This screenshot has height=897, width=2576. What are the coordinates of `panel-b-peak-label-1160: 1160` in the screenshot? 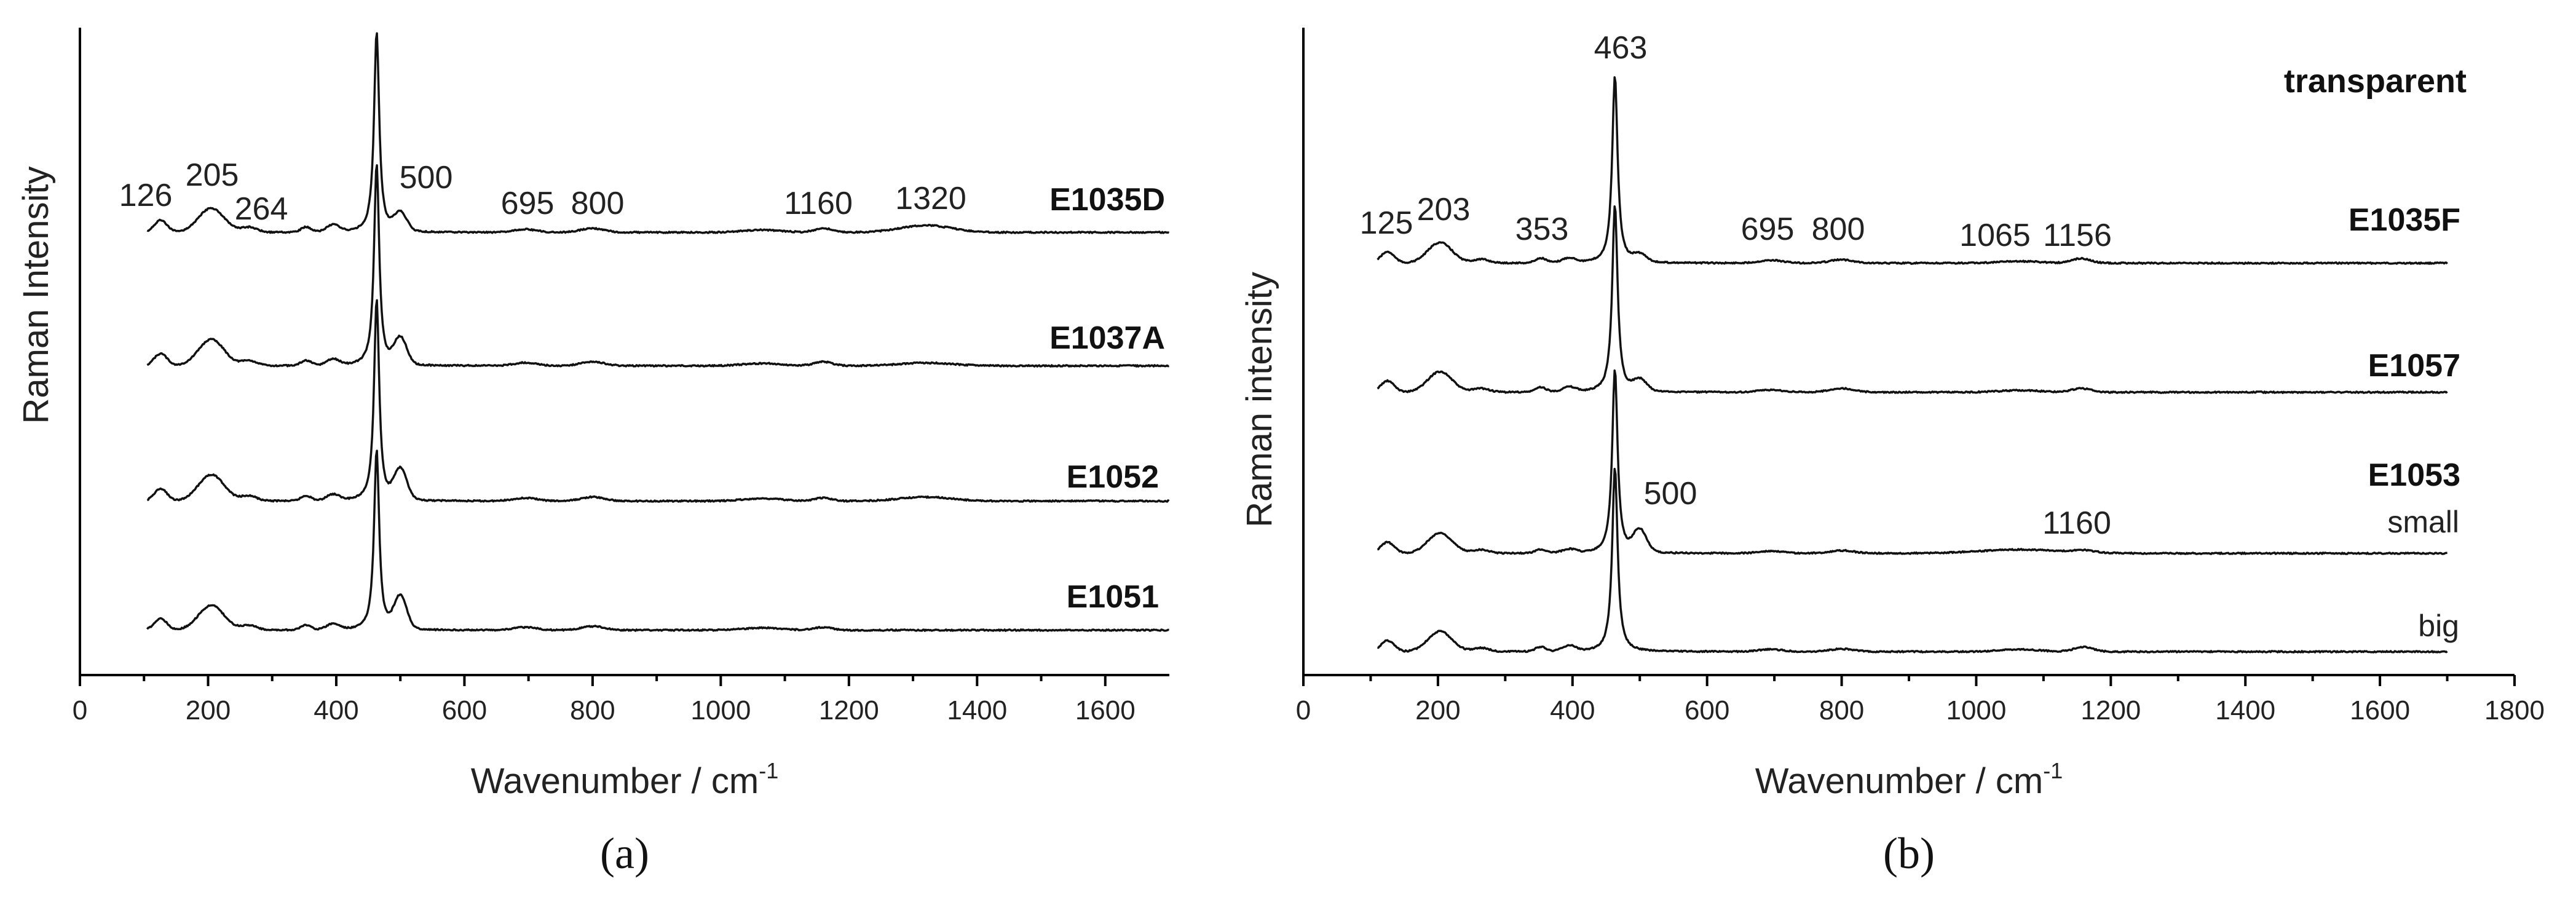 It's located at (2076, 523).